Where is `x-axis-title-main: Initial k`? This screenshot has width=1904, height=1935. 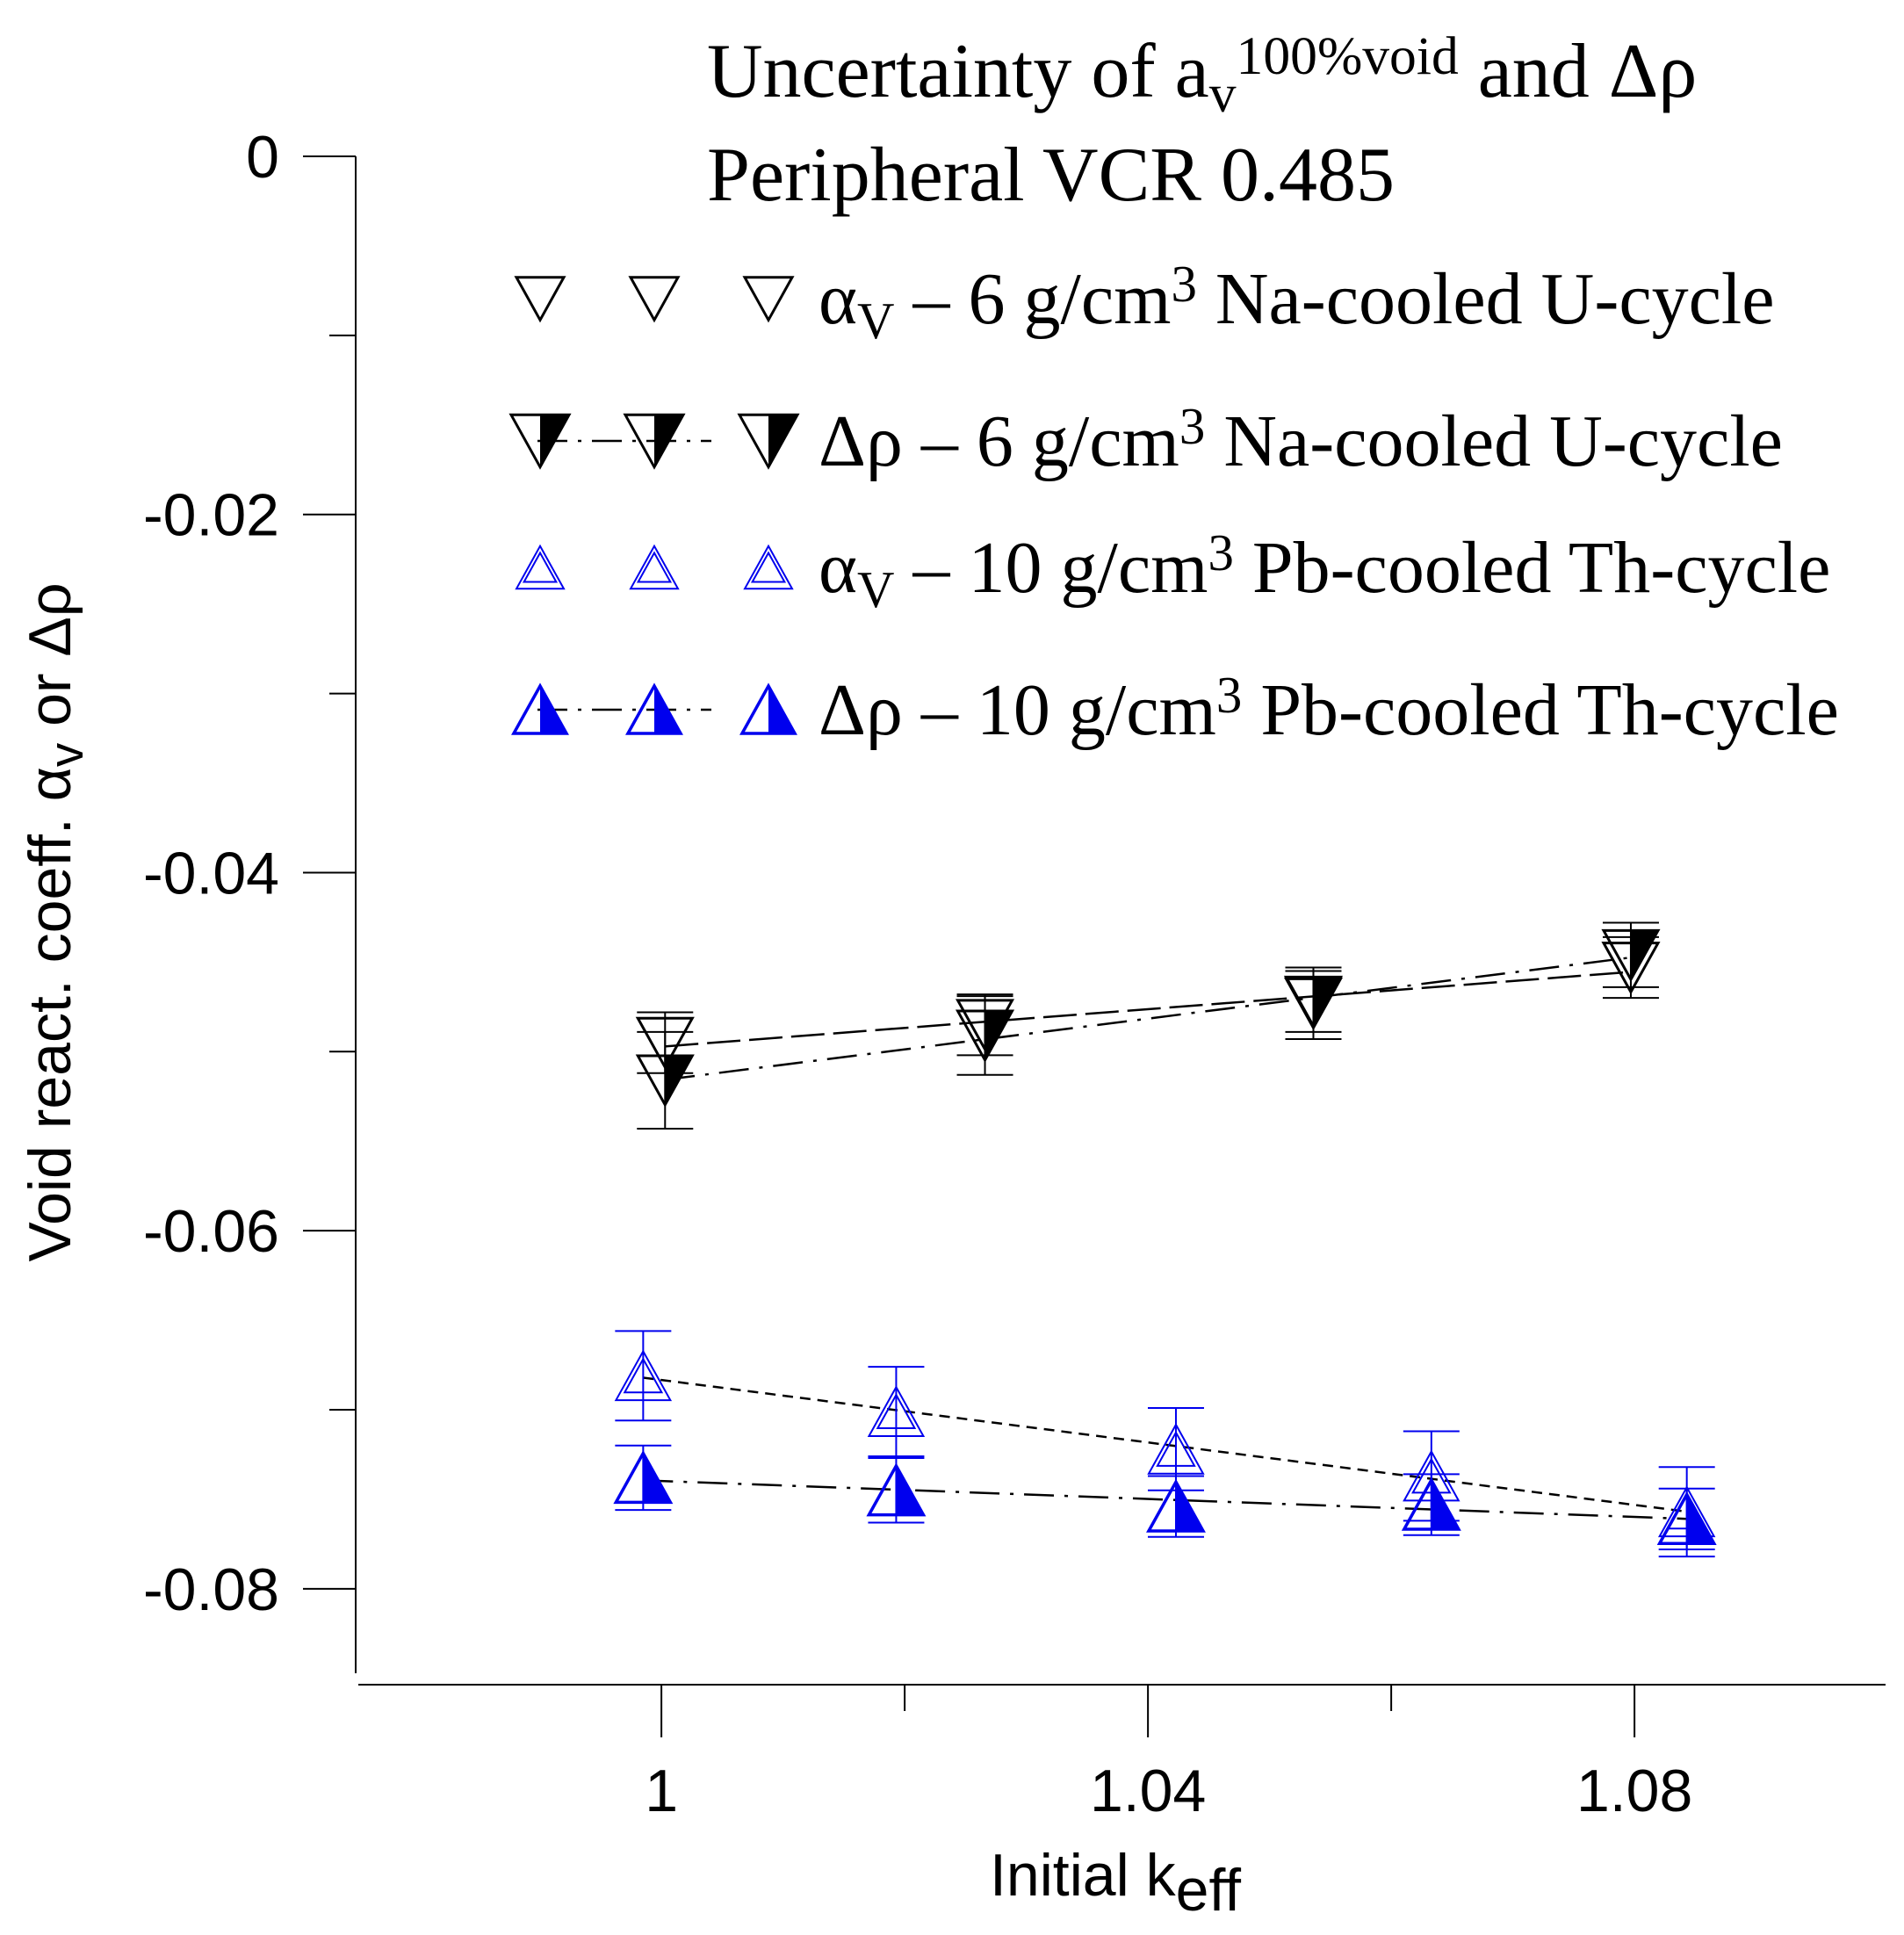
x-axis-title-main: Initial k is located at coordinates (1083, 1875).